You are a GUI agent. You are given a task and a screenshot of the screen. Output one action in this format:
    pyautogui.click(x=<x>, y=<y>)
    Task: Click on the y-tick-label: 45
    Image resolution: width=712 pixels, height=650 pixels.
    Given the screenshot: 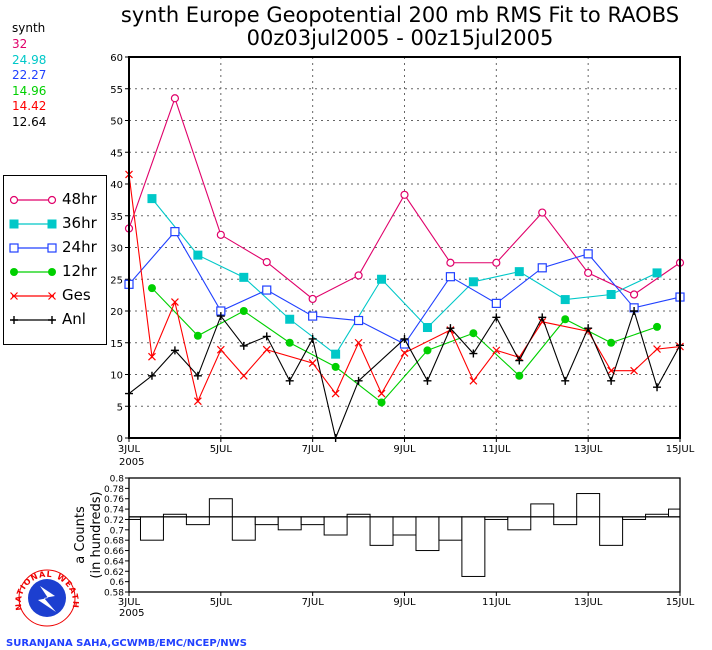 What is the action you would take?
    pyautogui.click(x=116, y=153)
    